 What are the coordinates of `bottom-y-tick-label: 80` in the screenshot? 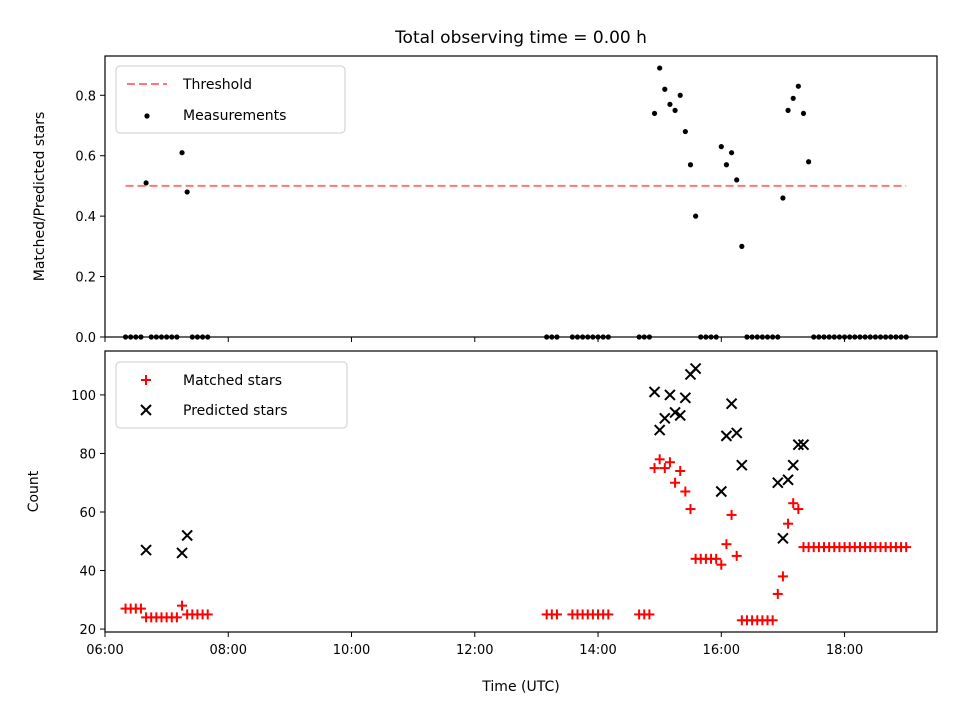 It's located at (87, 454).